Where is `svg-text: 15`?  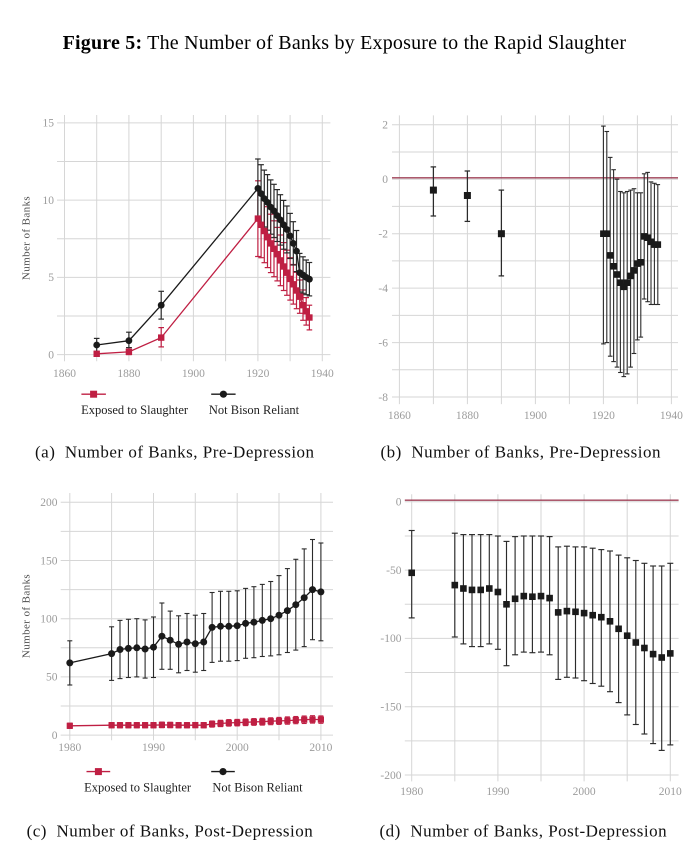 svg-text: 15 is located at coordinates (49, 124).